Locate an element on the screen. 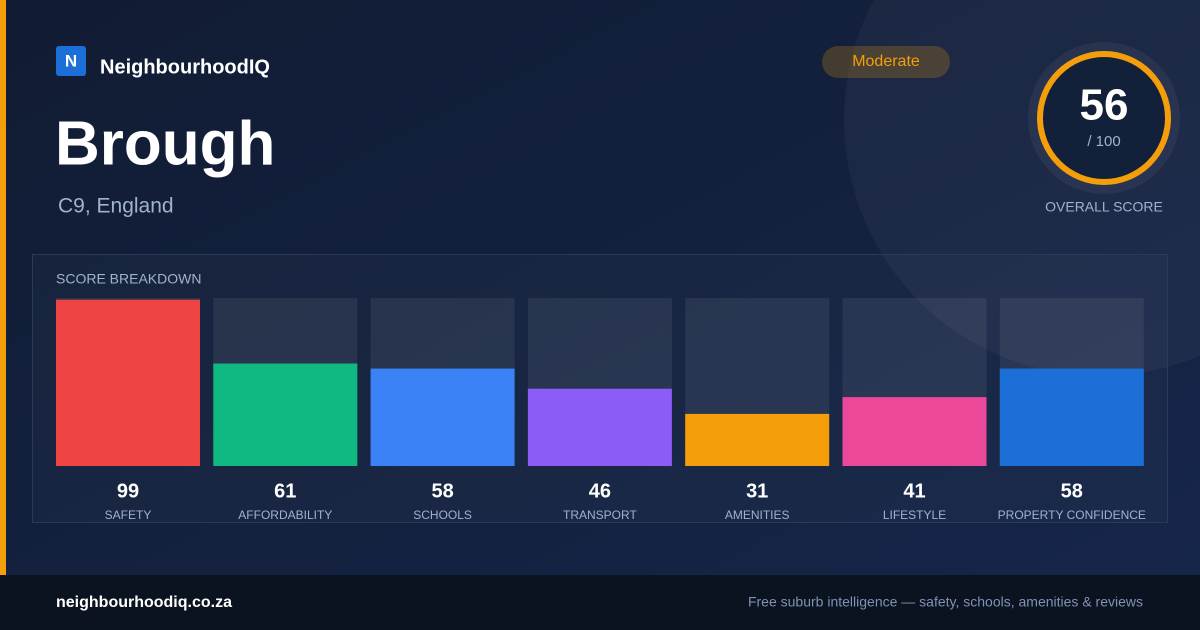 The width and height of the screenshot is (1200, 630). bar-value: 61 is located at coordinates (285, 491).